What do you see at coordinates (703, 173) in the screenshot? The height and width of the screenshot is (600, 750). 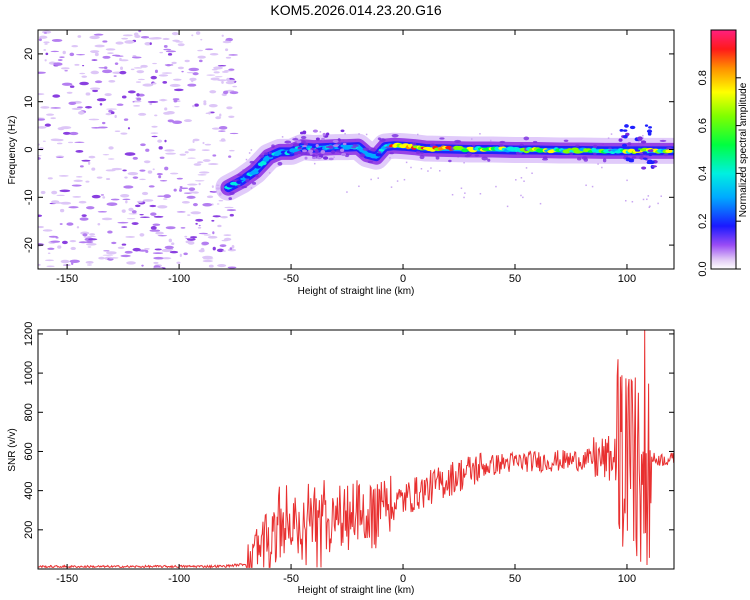 I see `colorbar-tick-label: 0.4` at bounding box center [703, 173].